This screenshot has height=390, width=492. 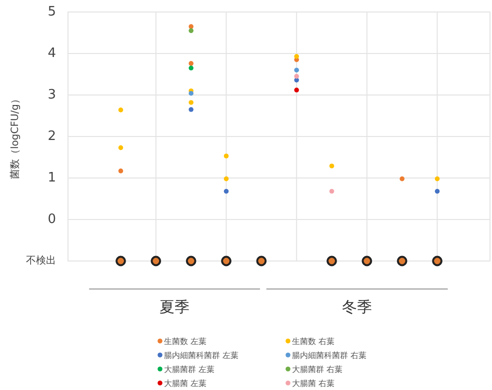 What do you see at coordinates (15, 137) in the screenshot?
I see `y-axis-title: 菌数（logCFU/g）` at bounding box center [15, 137].